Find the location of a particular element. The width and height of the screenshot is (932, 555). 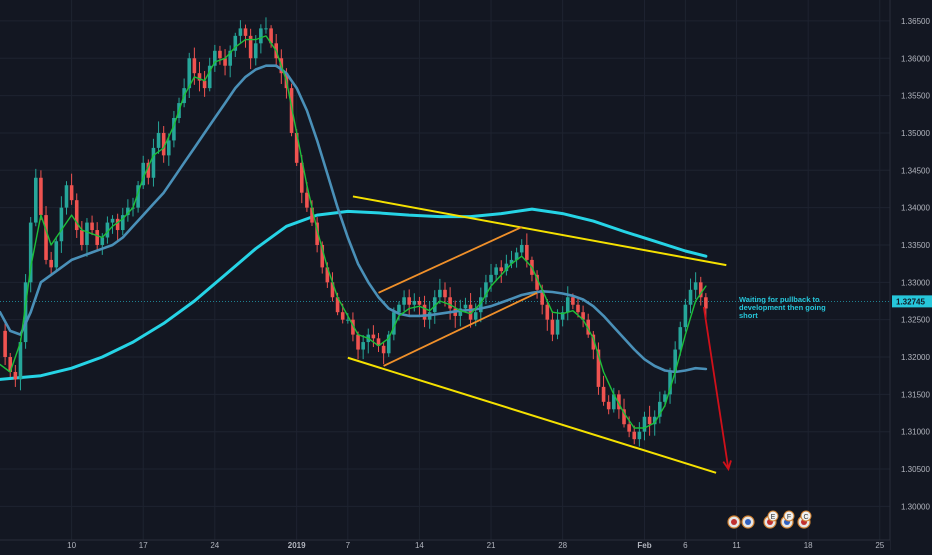

time-tick-label: 10 is located at coordinates (71, 545).